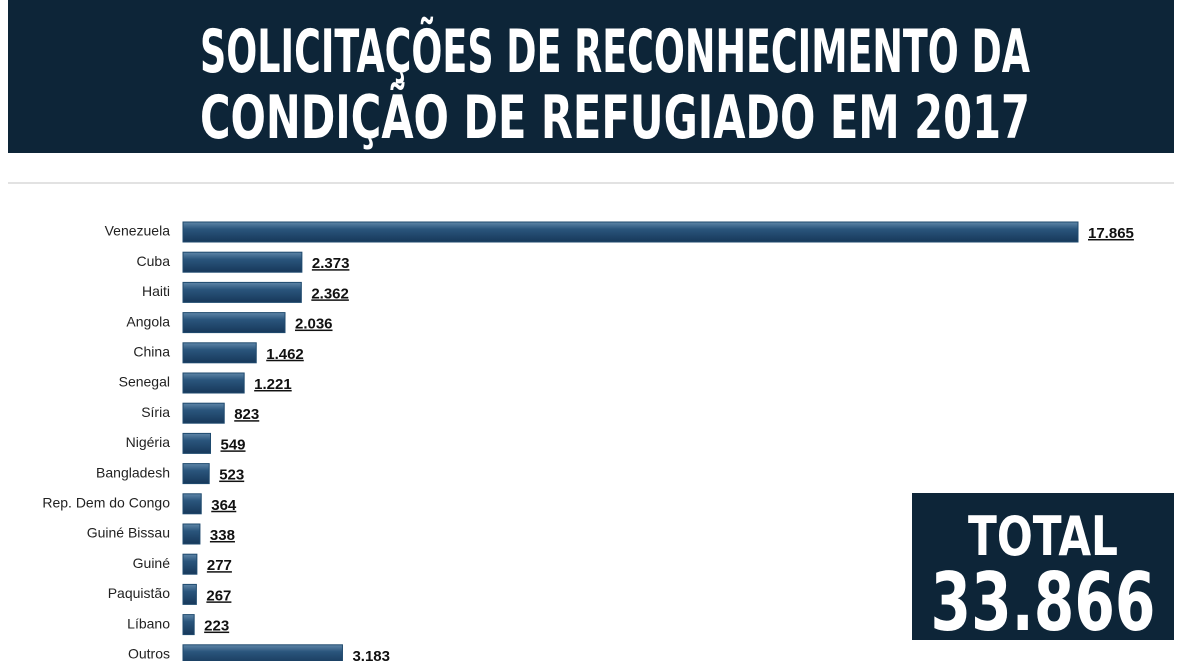 Image resolution: width=1182 pixels, height=661 pixels. I want to click on category-label: Líbano, so click(148, 623).